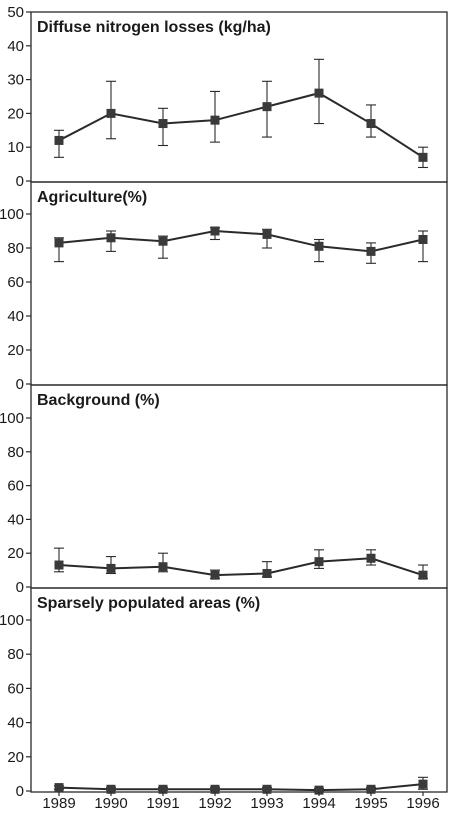 Image resolution: width=453 pixels, height=816 pixels. I want to click on y-tick-label: 30, so click(15, 80).